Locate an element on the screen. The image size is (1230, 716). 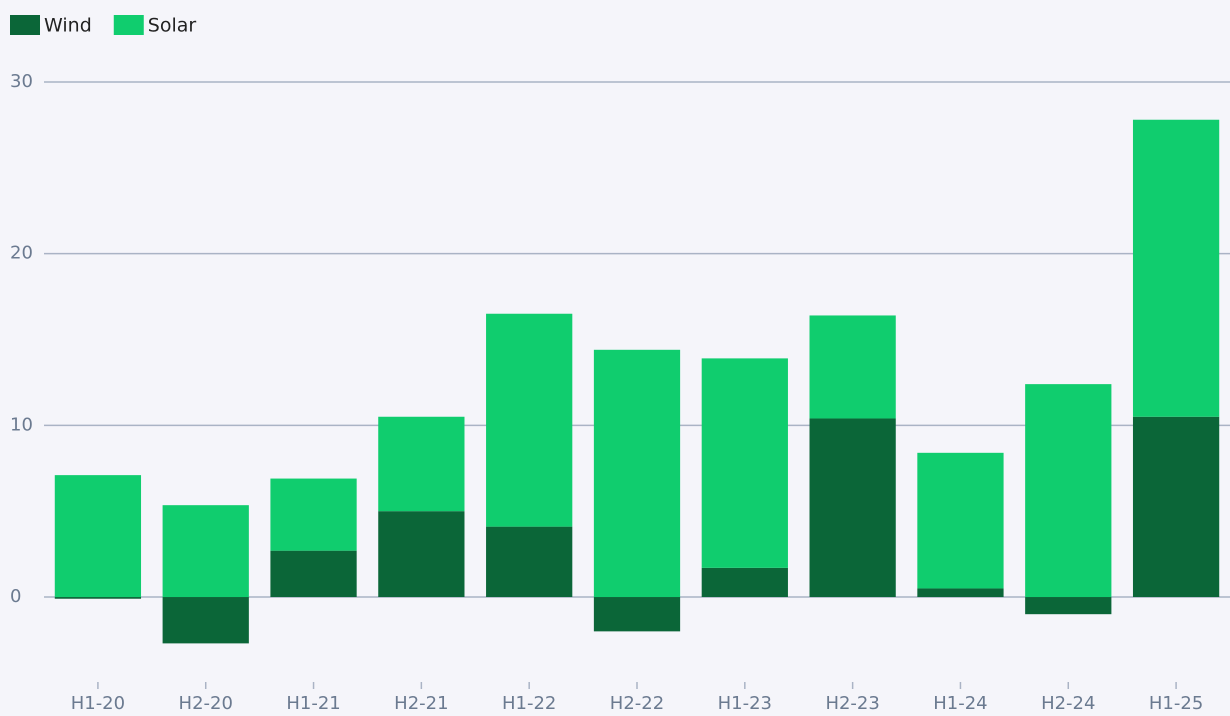
x-tick-label: H2-24 is located at coordinates (1068, 703).